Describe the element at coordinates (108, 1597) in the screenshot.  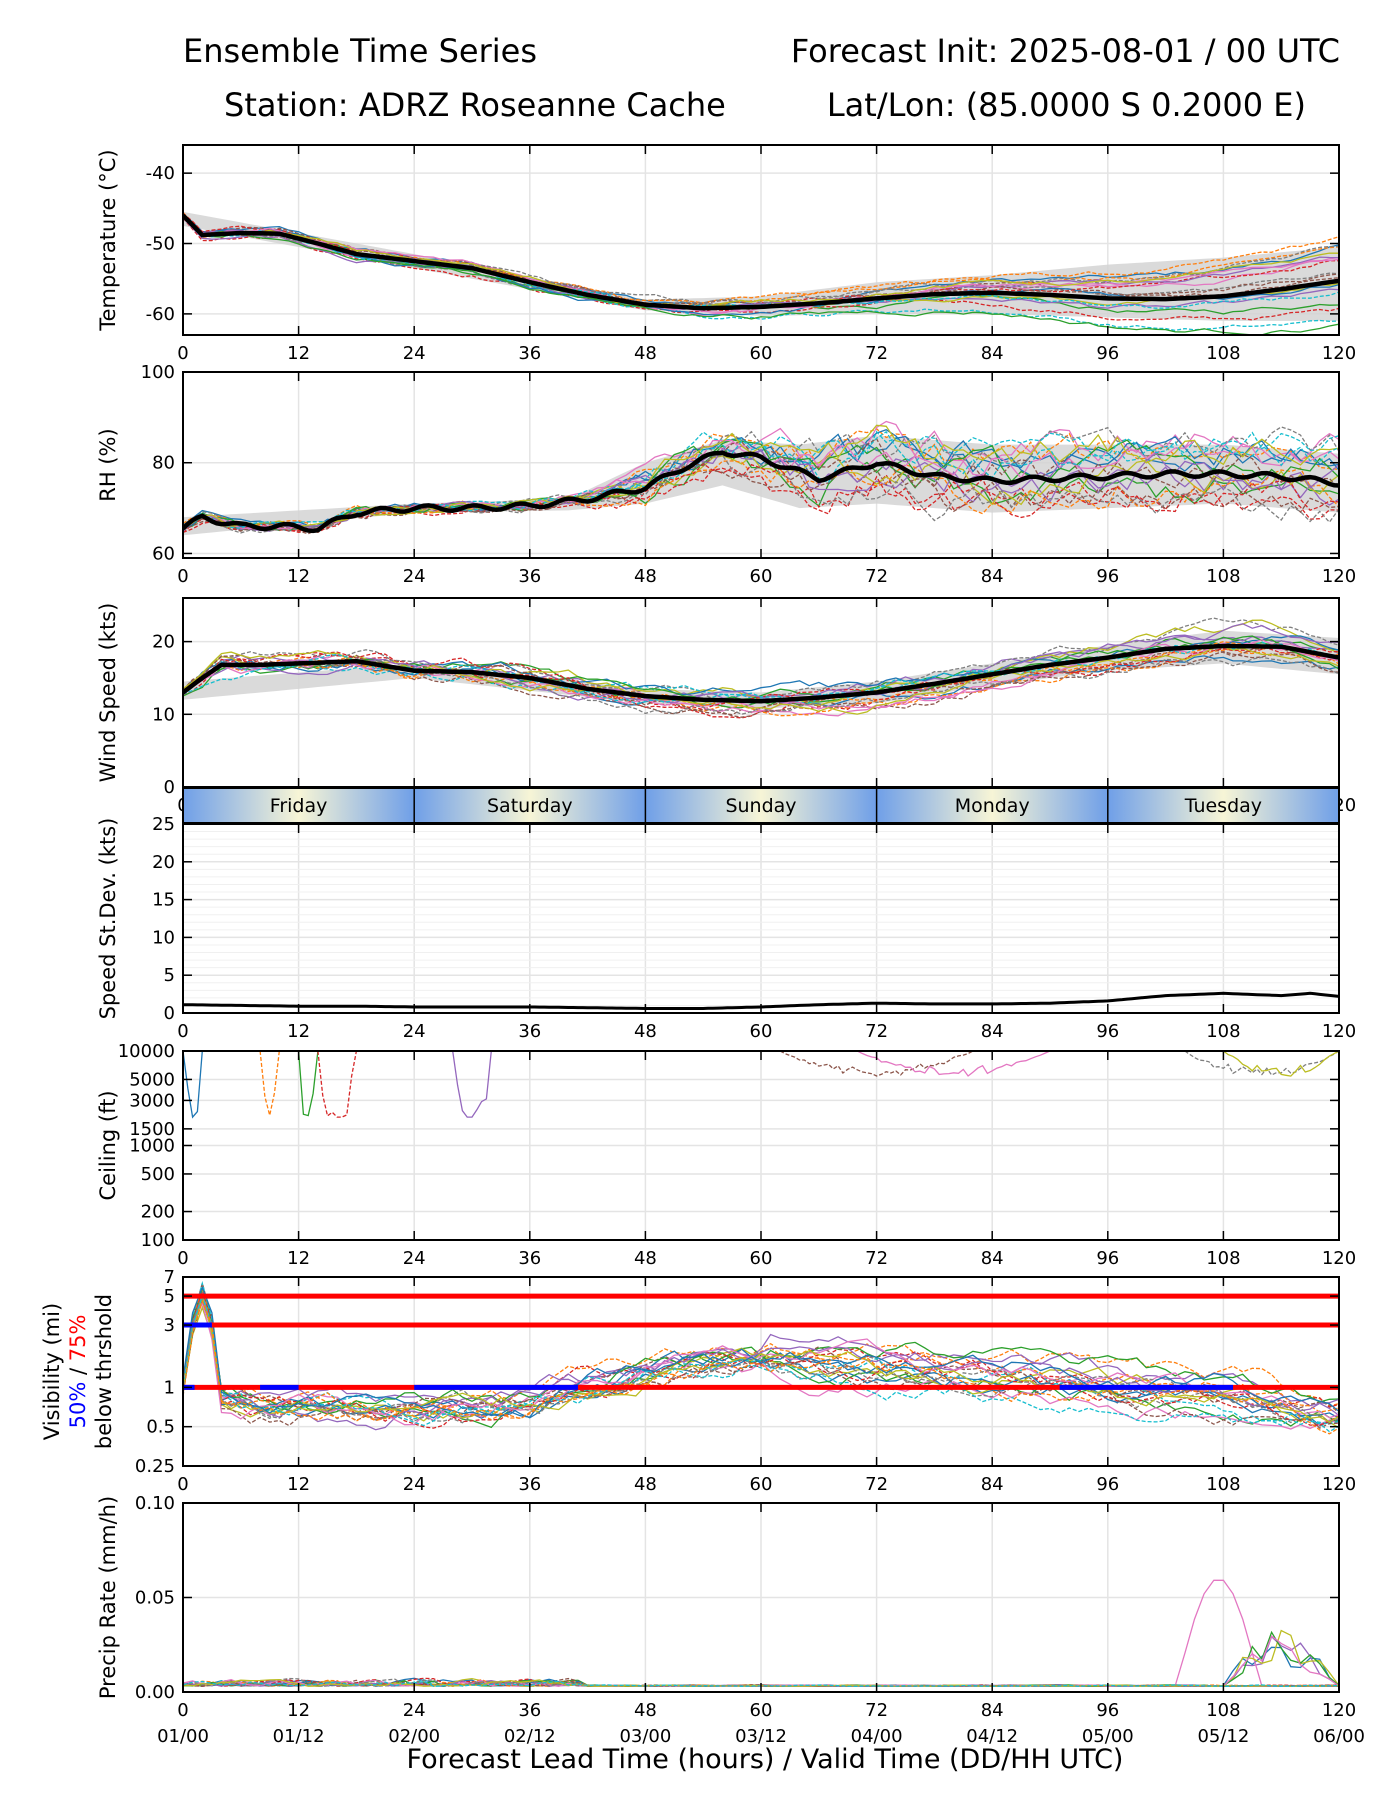
I see `y-axis-label: Precip Rate (mm/h)` at that location.